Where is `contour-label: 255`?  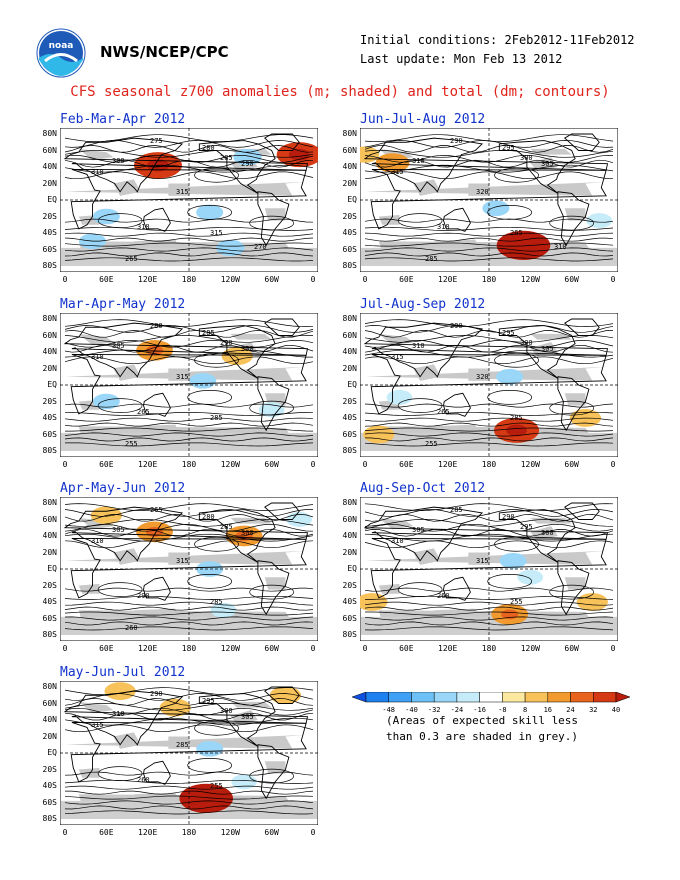 contour-label: 255 is located at coordinates (131, 444).